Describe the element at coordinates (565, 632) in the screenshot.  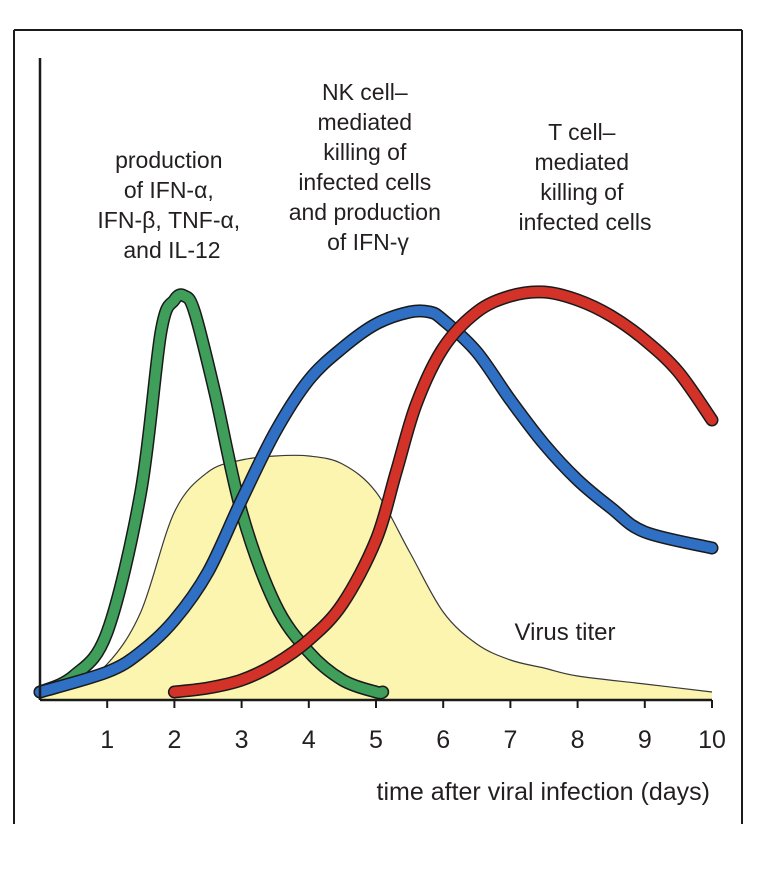
I see `annotation-virus-titer: Virus titer` at that location.